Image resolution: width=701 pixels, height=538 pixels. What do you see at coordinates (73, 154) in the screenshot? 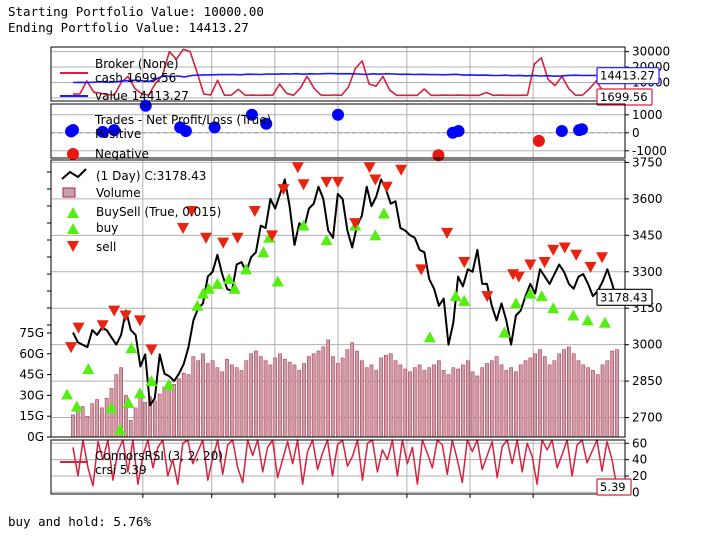
I see `negative-legend-marker` at bounding box center [73, 154].